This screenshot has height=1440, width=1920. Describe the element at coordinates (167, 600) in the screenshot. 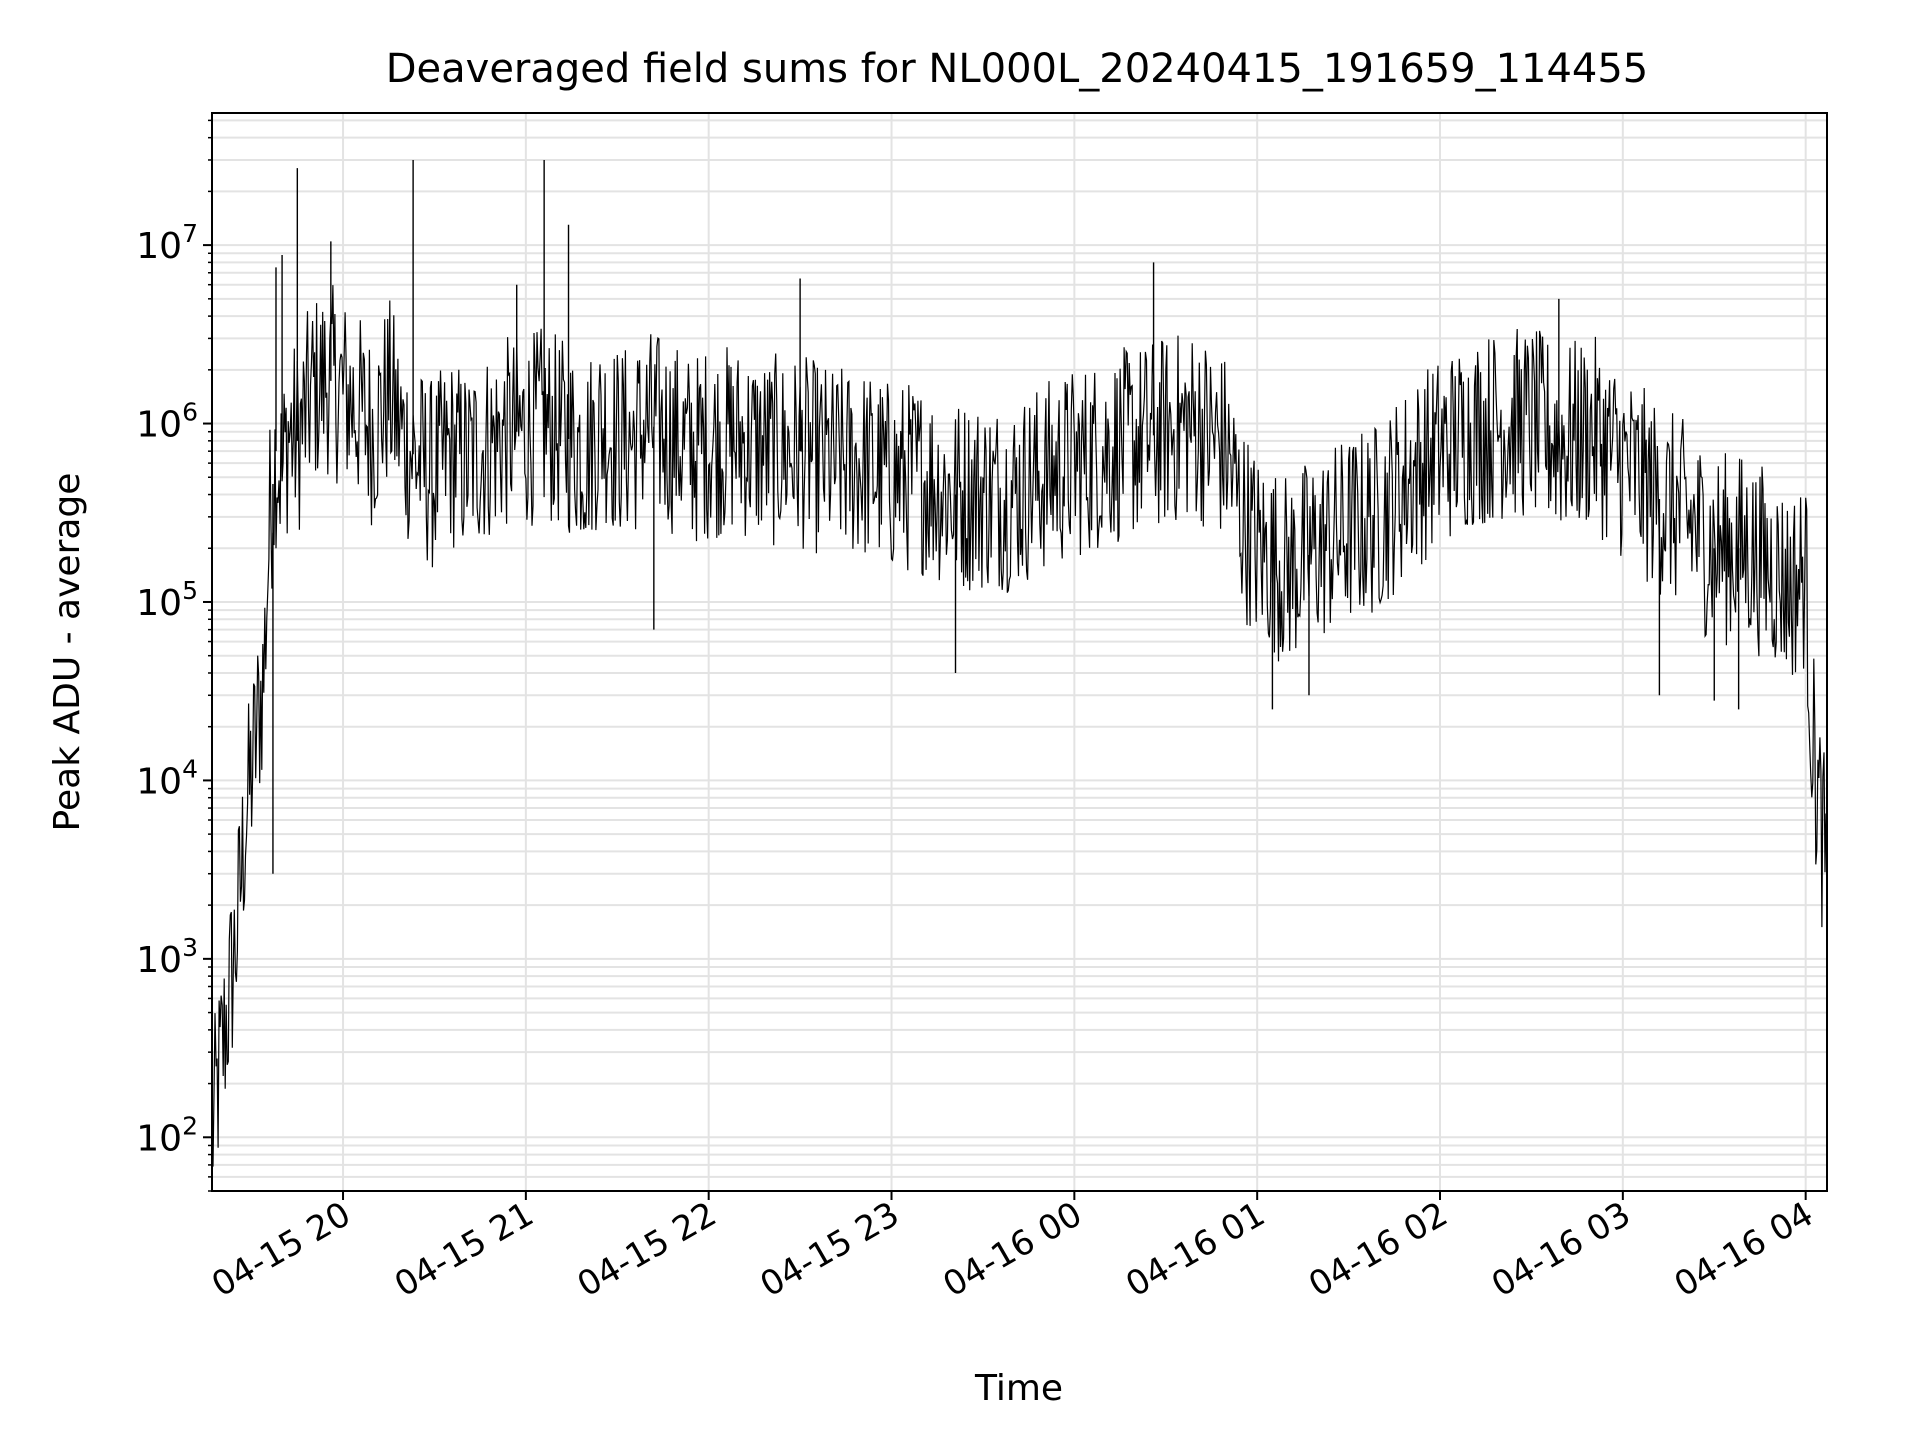

I see `y-tick-label: 10⁵` at that location.